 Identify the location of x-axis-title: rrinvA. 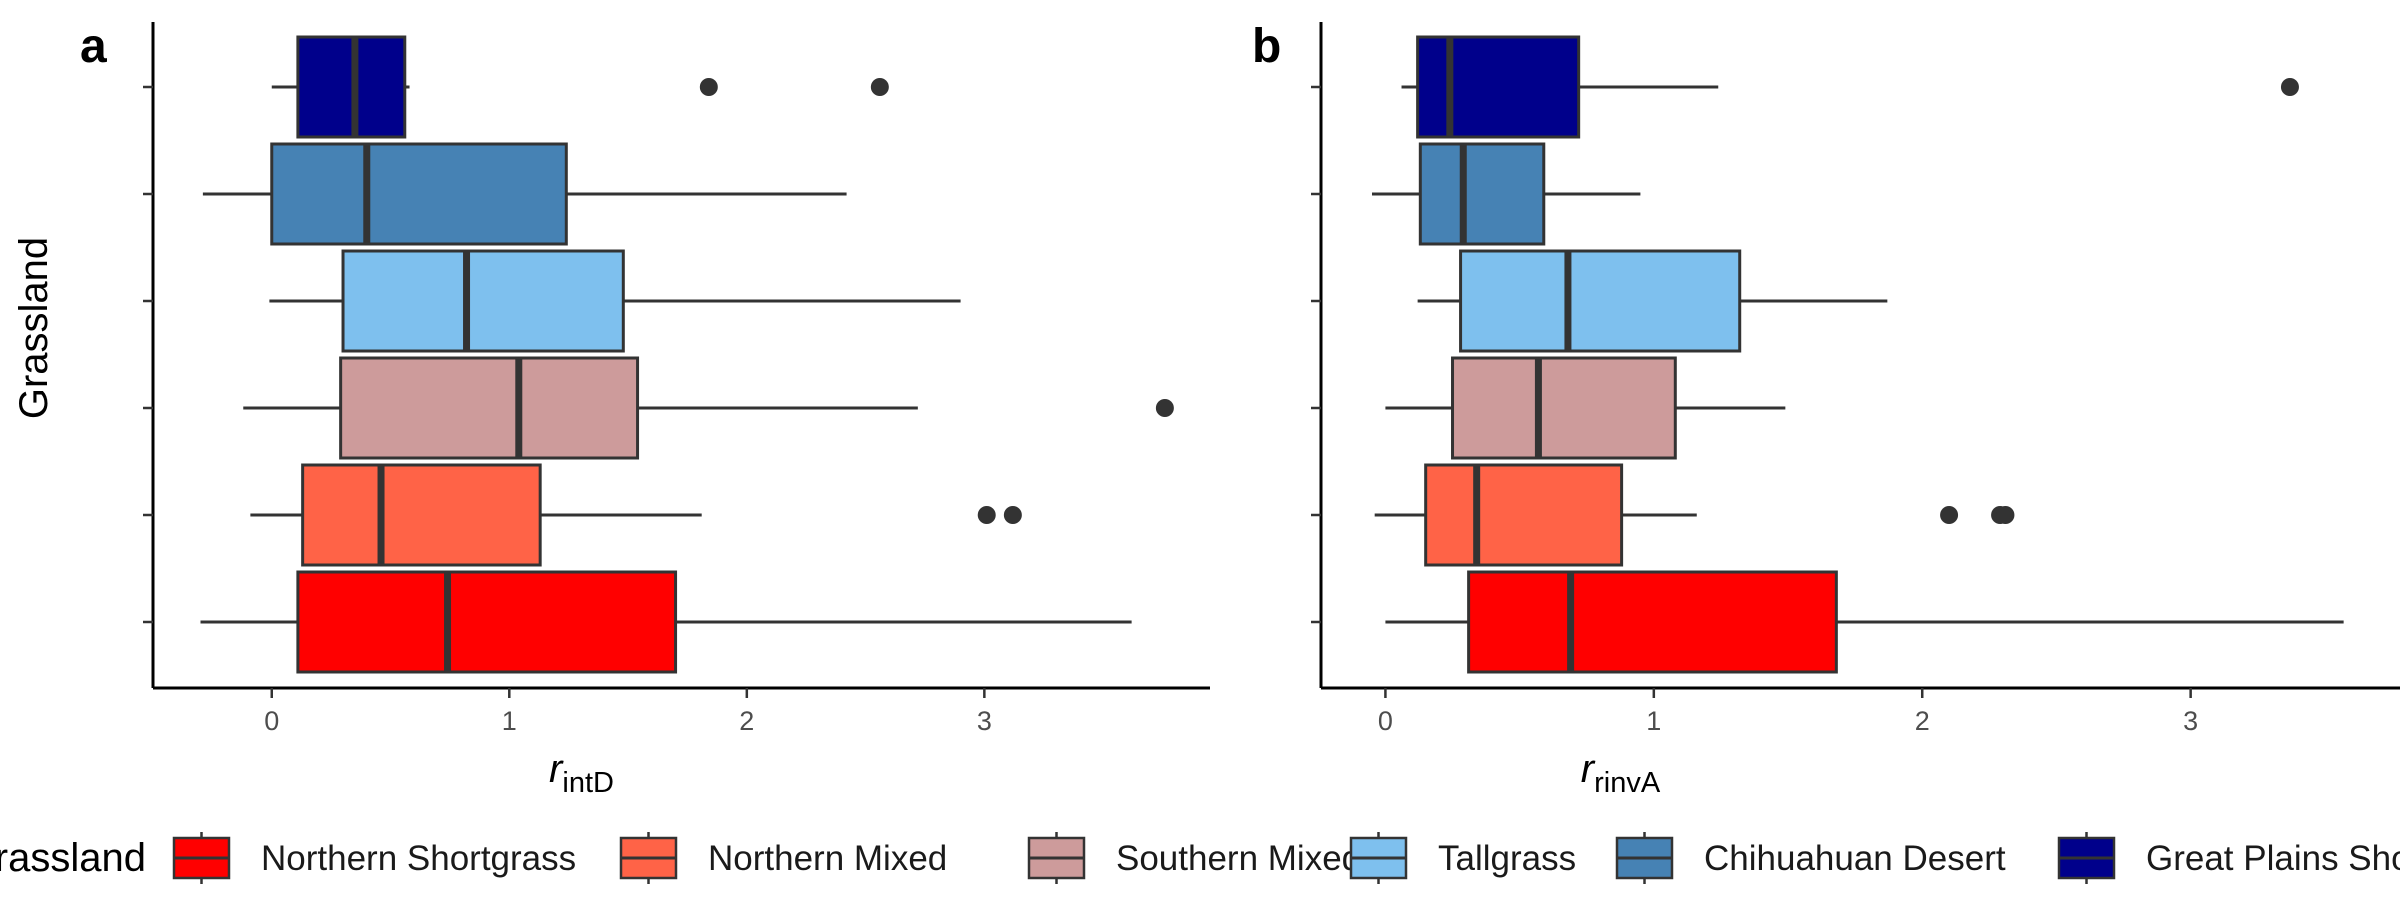
(1621, 773).